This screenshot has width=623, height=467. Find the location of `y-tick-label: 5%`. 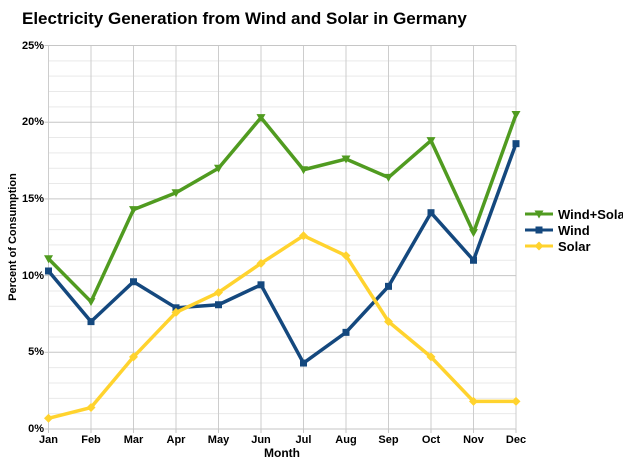

y-tick-label: 5% is located at coordinates (36, 352).